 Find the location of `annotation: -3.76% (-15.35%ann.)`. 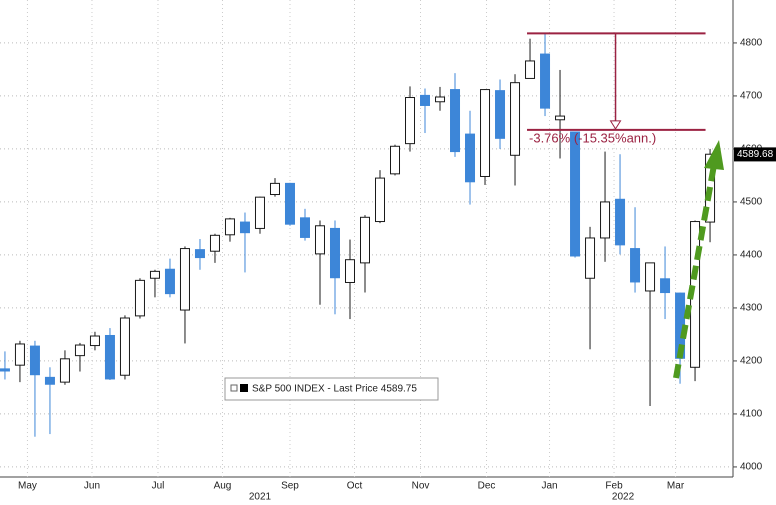

annotation: -3.76% (-15.35%ann.) is located at coordinates (616, 88).